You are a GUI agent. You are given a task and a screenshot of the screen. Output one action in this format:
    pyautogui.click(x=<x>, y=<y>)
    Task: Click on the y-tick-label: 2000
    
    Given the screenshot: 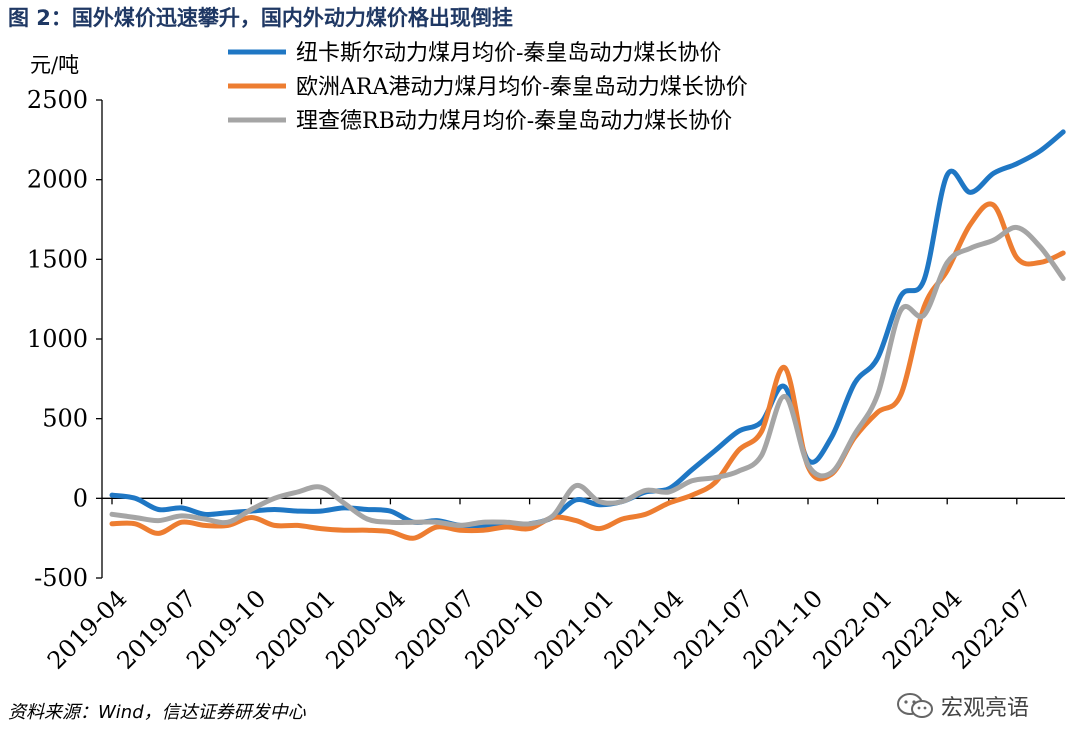 What is the action you would take?
    pyautogui.click(x=57, y=180)
    